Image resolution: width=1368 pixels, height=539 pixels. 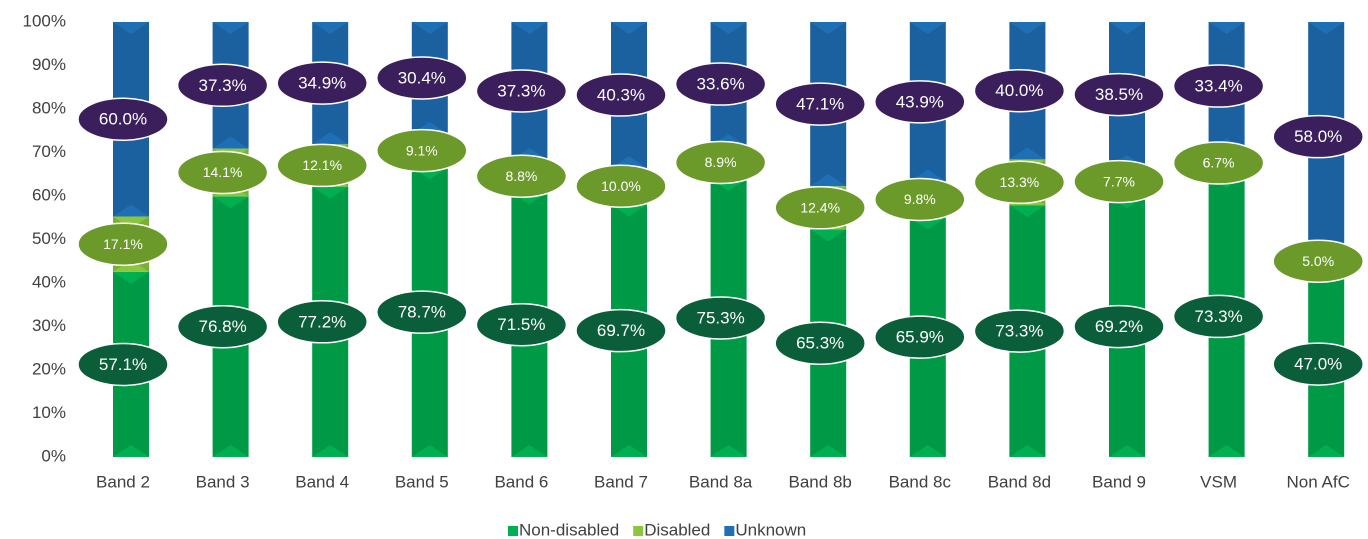 What do you see at coordinates (49, 281) in the screenshot?
I see `y-tick-label: 40%` at bounding box center [49, 281].